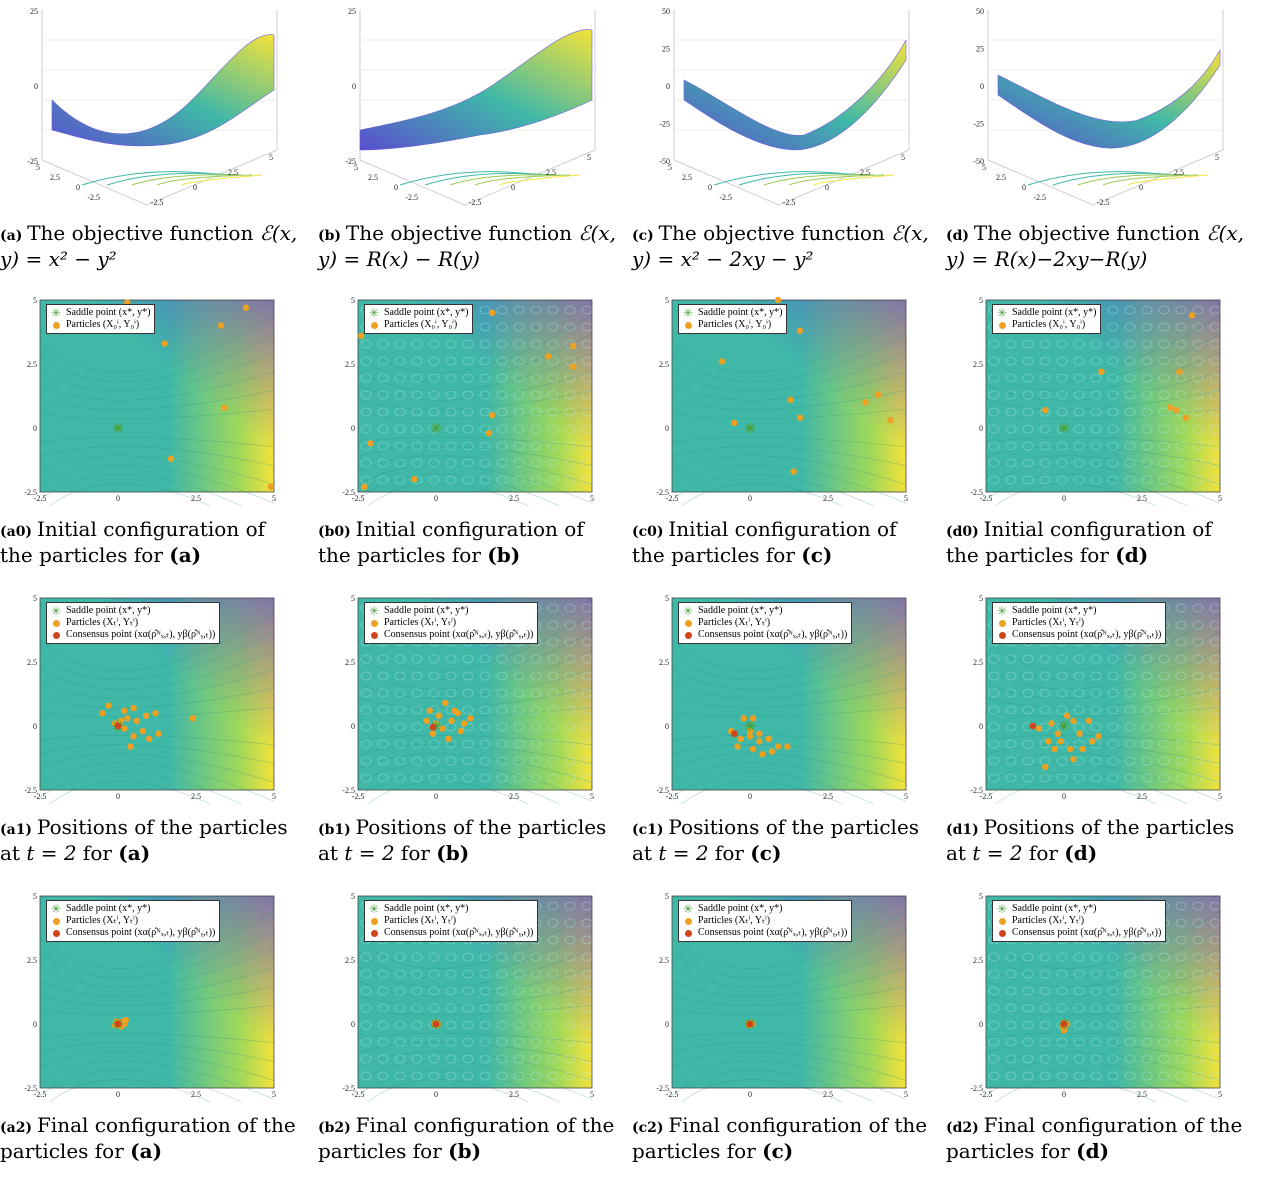 This screenshot has width=1264, height=1182. I want to click on legend-particles: Particles (X₀ⁱ, Y₀ⁱ), so click(1046, 325).